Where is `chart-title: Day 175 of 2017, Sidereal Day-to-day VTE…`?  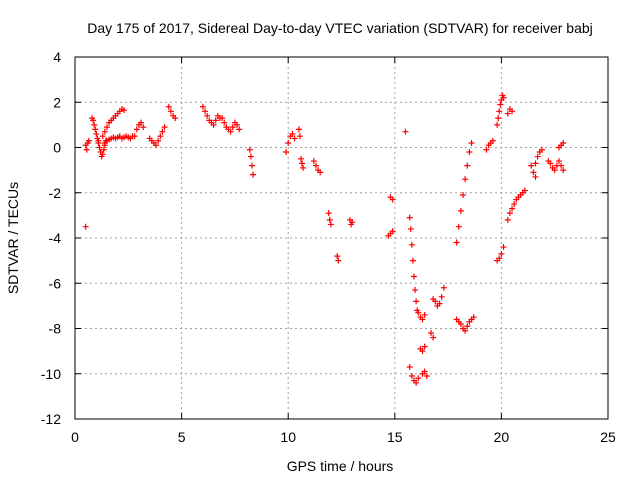 chart-title: Day 175 of 2017, Sidereal Day-to-day VTE… is located at coordinates (340, 28).